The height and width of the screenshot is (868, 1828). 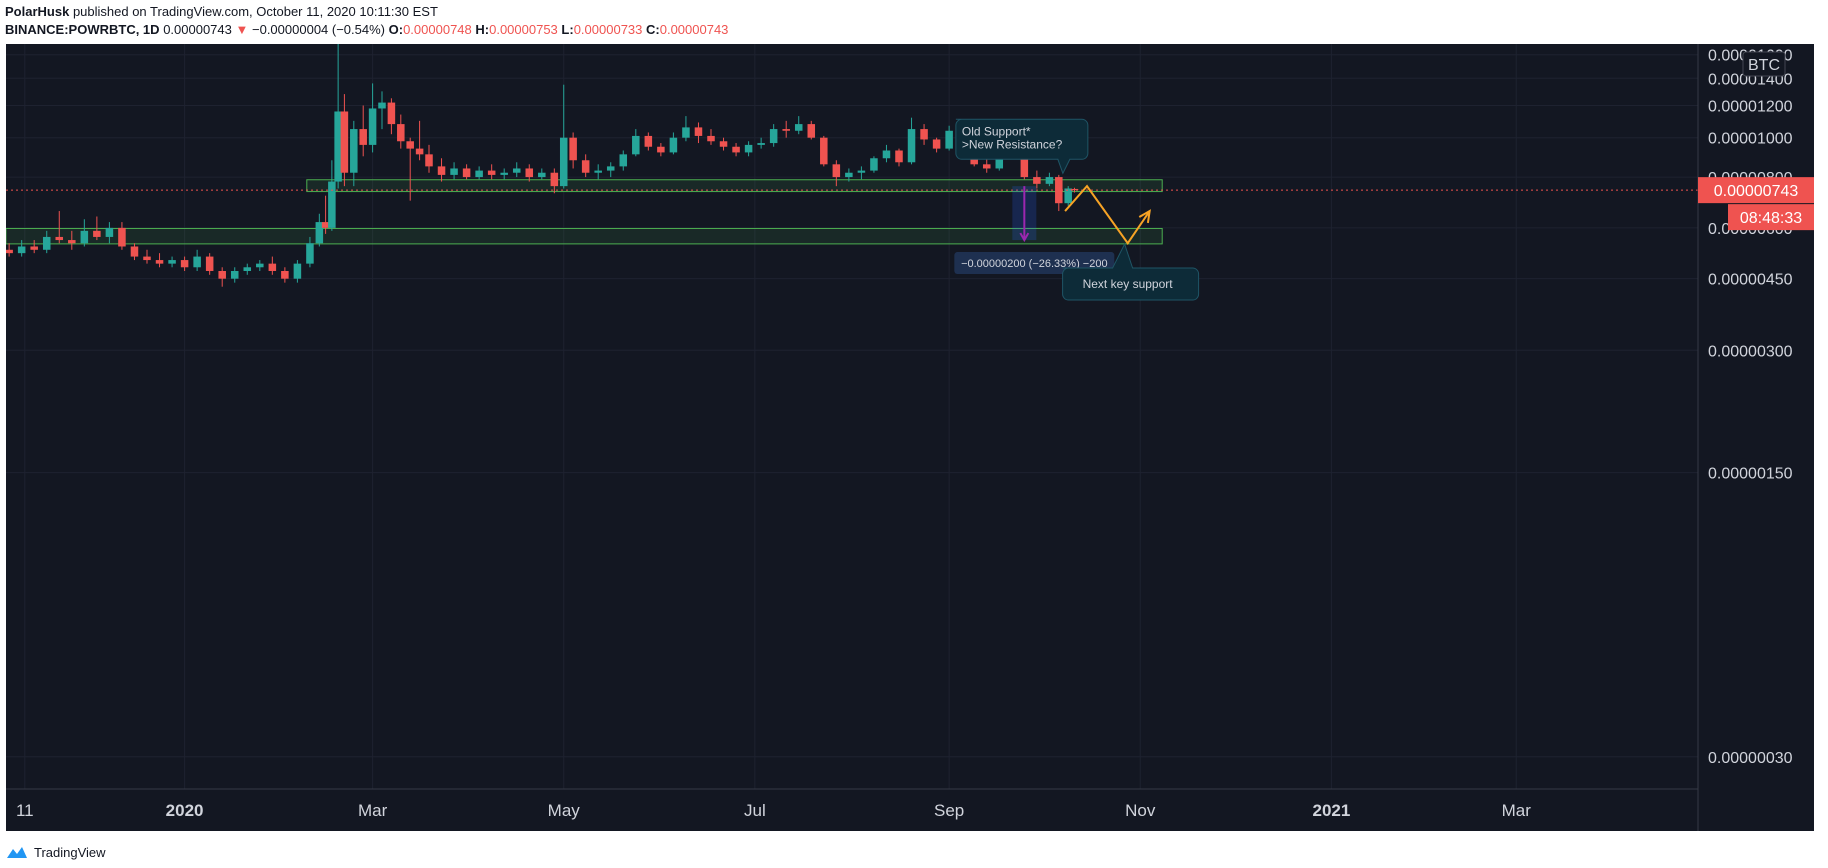 What do you see at coordinates (396, 29) in the screenshot?
I see `open-label: O:` at bounding box center [396, 29].